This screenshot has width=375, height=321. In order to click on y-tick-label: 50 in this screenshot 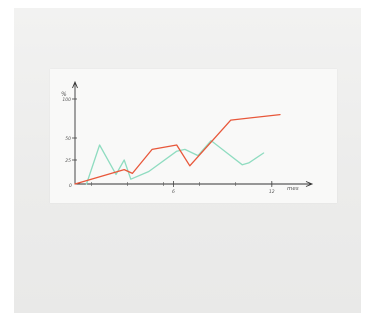, I will do `click(68, 139)`.